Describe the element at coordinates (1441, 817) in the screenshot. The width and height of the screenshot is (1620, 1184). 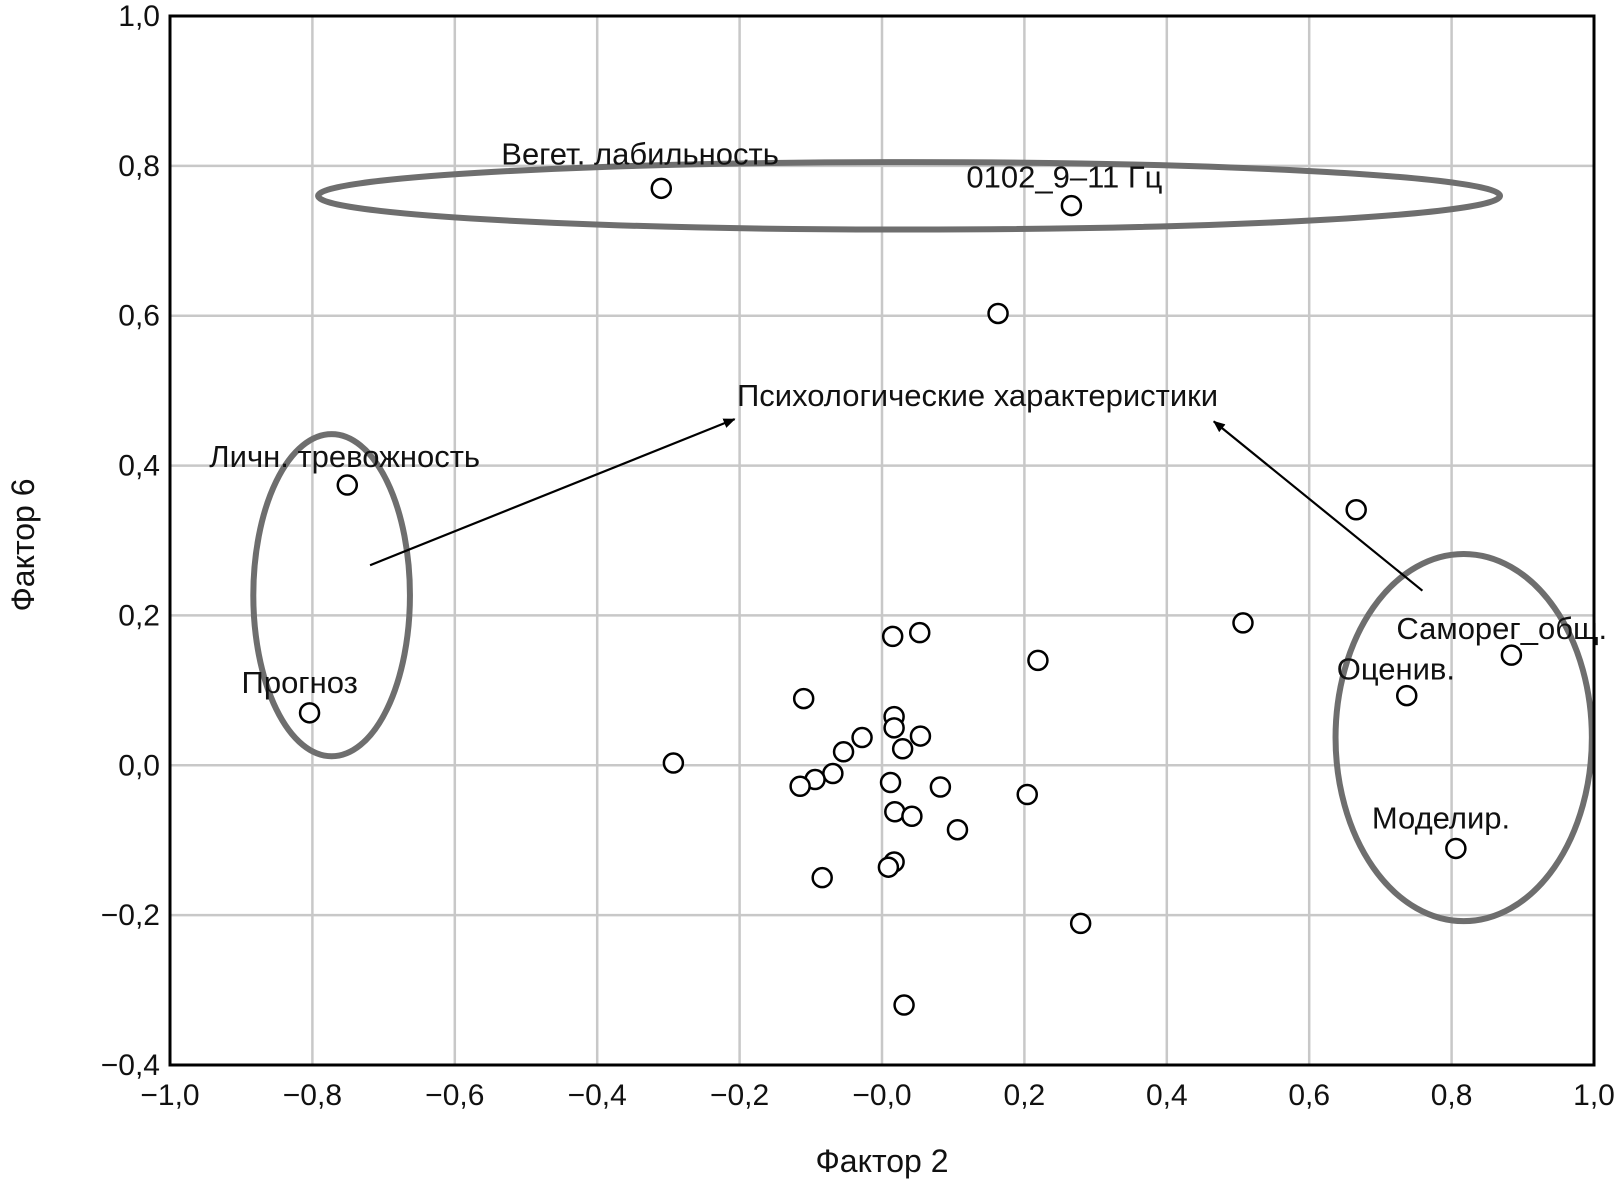
I see `point-label: Моделир.` at that location.